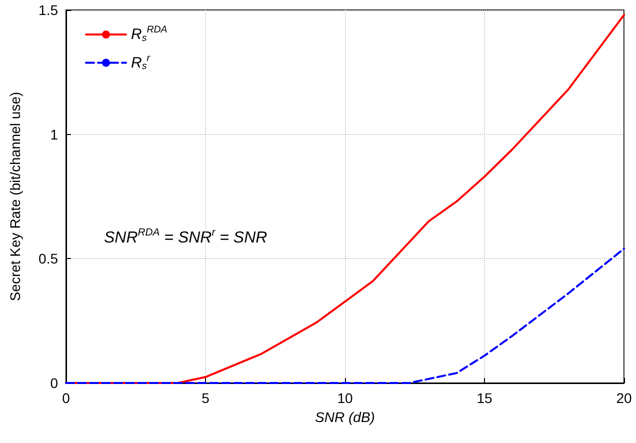 Image resolution: width=636 pixels, height=443 pixels. What do you see at coordinates (624, 398) in the screenshot?
I see `x-tick-label: 20` at bounding box center [624, 398].